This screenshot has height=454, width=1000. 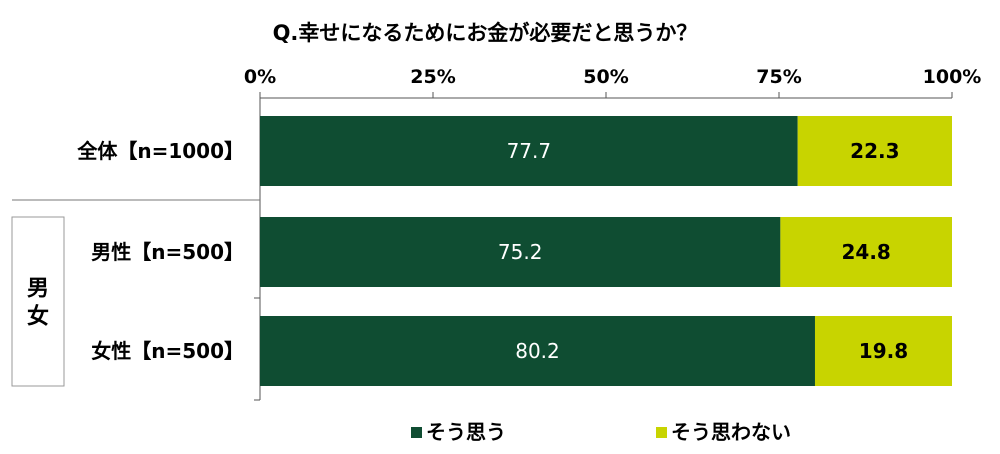 I want to click on x-tick-label: 25%, so click(x=432, y=77).